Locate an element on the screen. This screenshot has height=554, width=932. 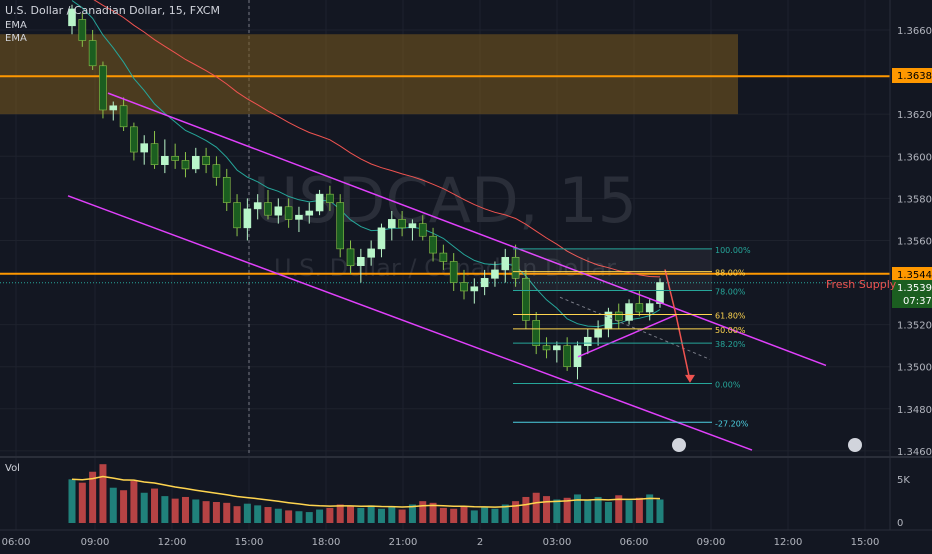
indicator-ema-2: EMA is located at coordinates (16, 38).